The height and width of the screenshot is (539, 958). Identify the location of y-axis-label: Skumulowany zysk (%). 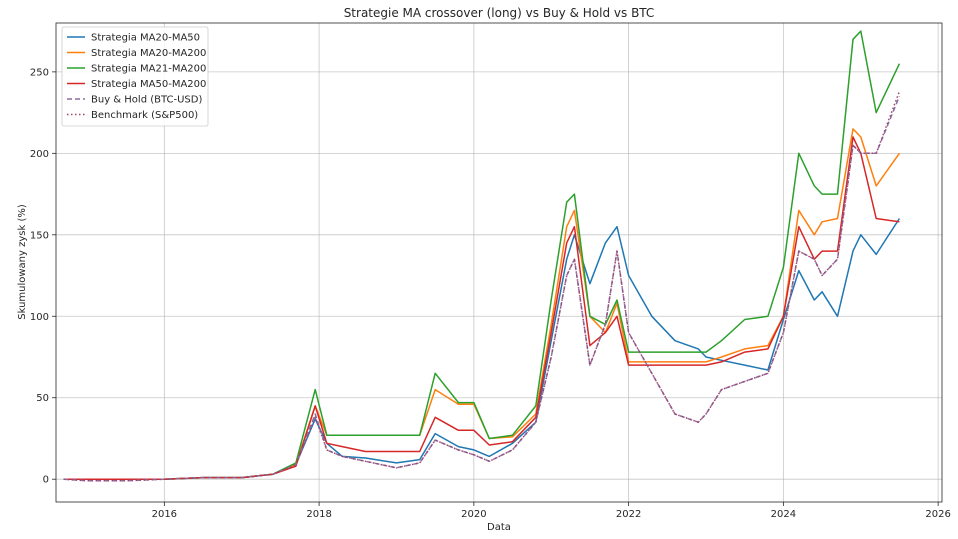
(22, 262).